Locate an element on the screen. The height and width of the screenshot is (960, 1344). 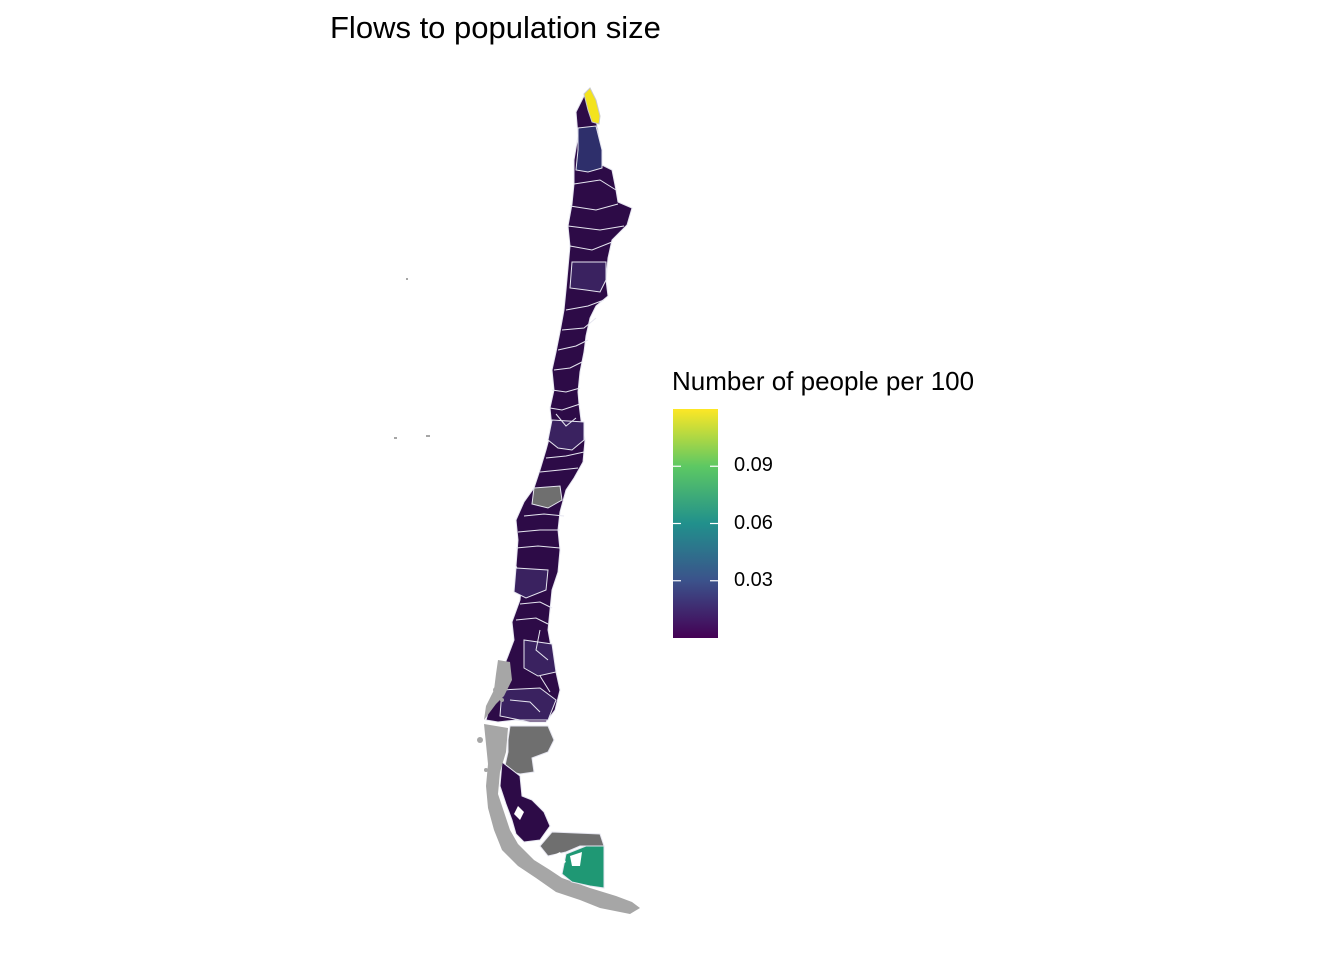
region-losrios-patch is located at coordinates (540, 658).